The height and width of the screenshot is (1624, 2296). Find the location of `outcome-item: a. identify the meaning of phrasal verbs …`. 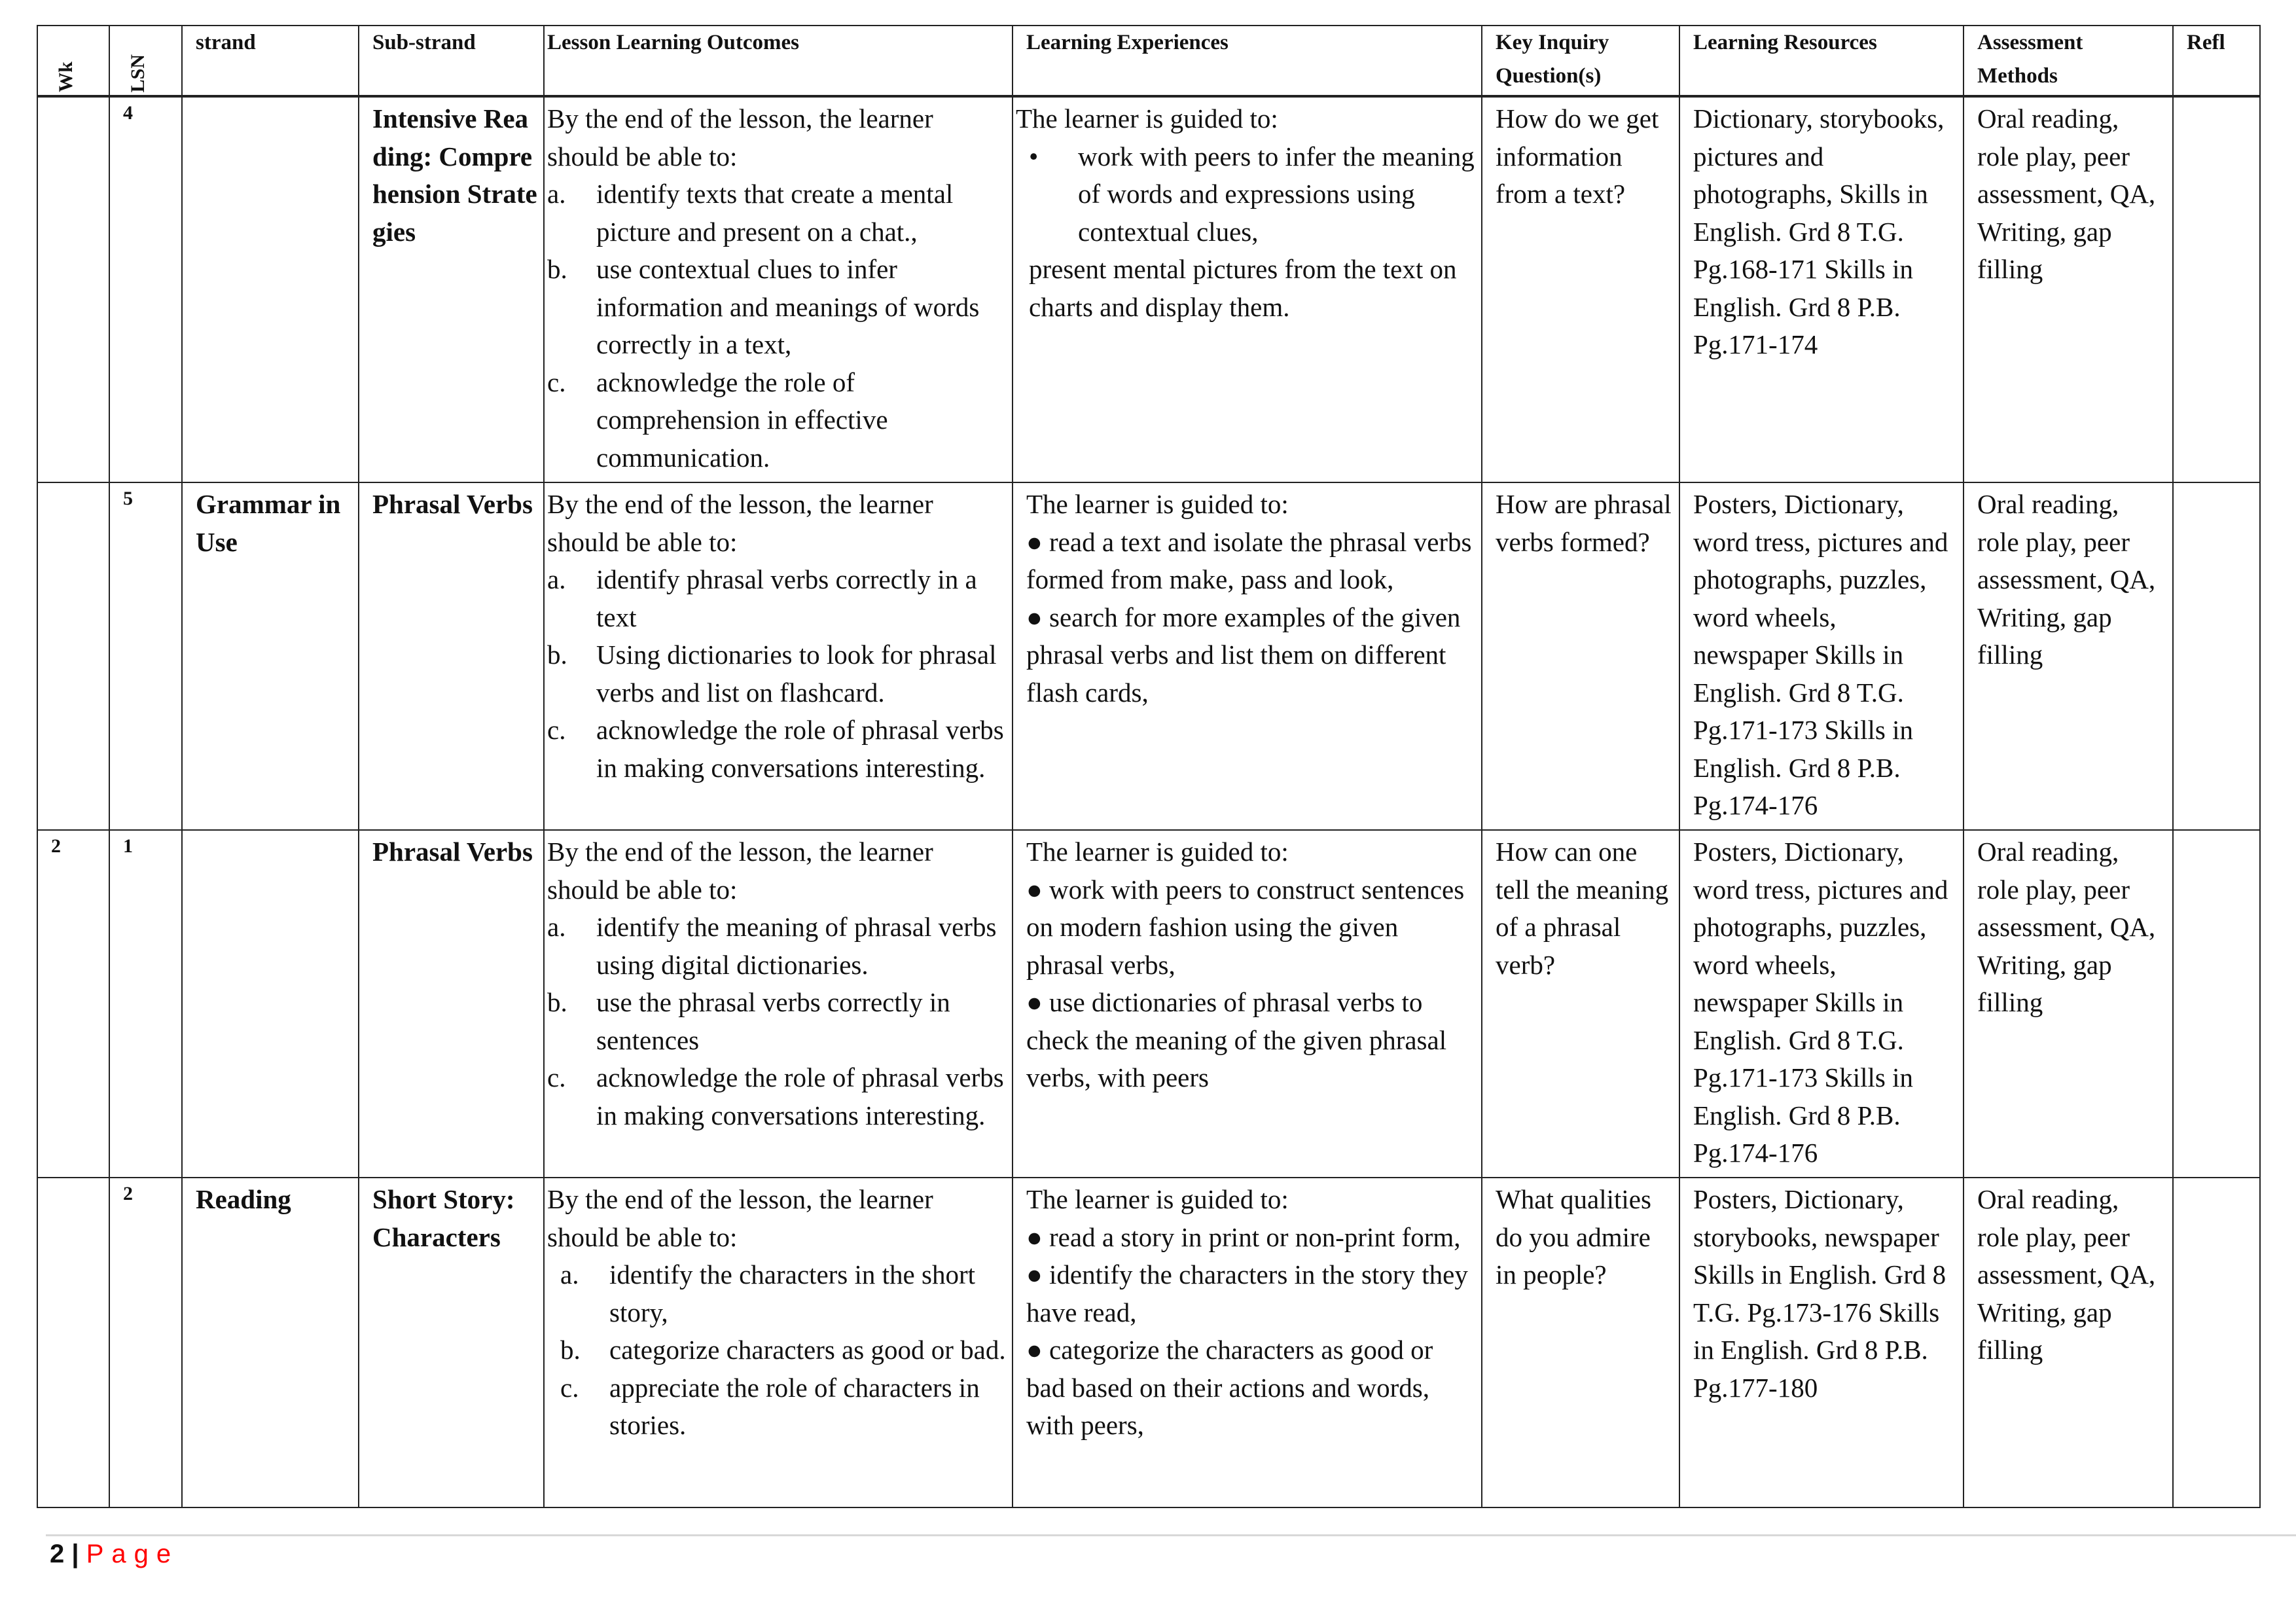

outcome-item: a. identify the meaning of phrasal verbs … is located at coordinates (777, 946).